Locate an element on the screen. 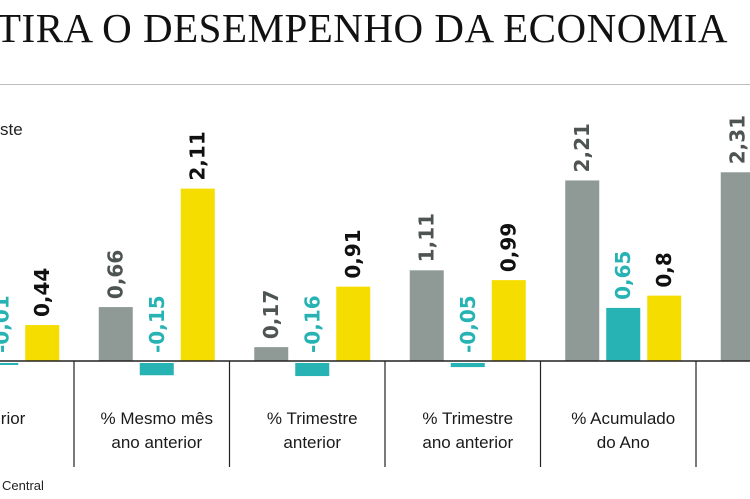 The width and height of the screenshot is (750, 499). category-label: % Mesmo mês ano anterior is located at coordinates (157, 430).